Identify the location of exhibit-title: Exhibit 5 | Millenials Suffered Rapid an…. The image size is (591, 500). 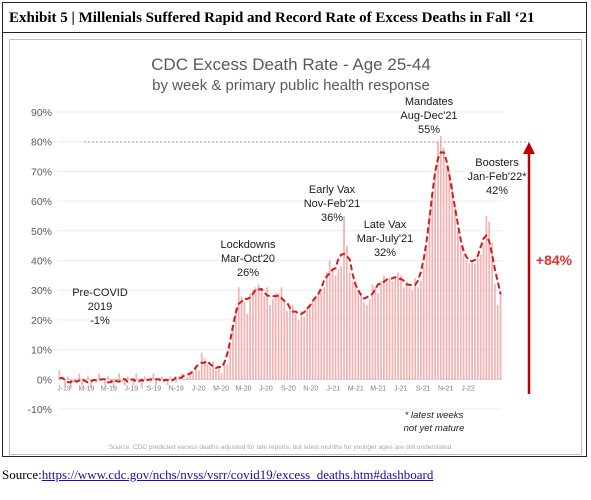
(294, 18).